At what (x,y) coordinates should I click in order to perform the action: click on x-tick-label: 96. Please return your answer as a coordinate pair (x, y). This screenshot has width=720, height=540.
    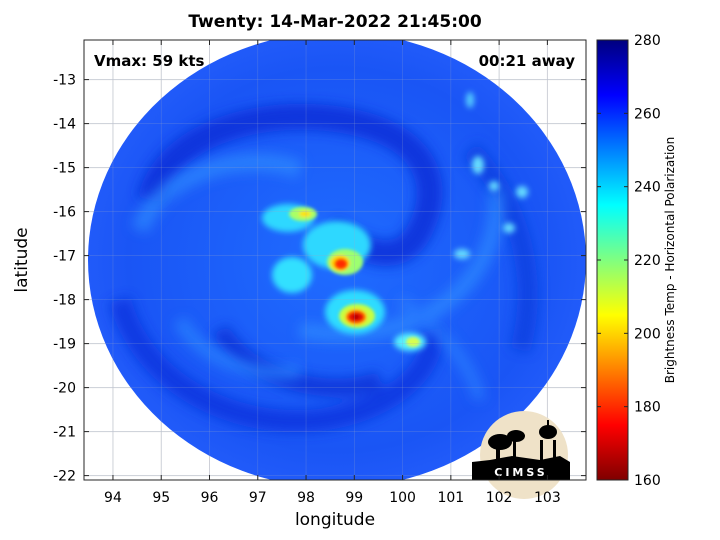
    Looking at the image, I should click on (210, 498).